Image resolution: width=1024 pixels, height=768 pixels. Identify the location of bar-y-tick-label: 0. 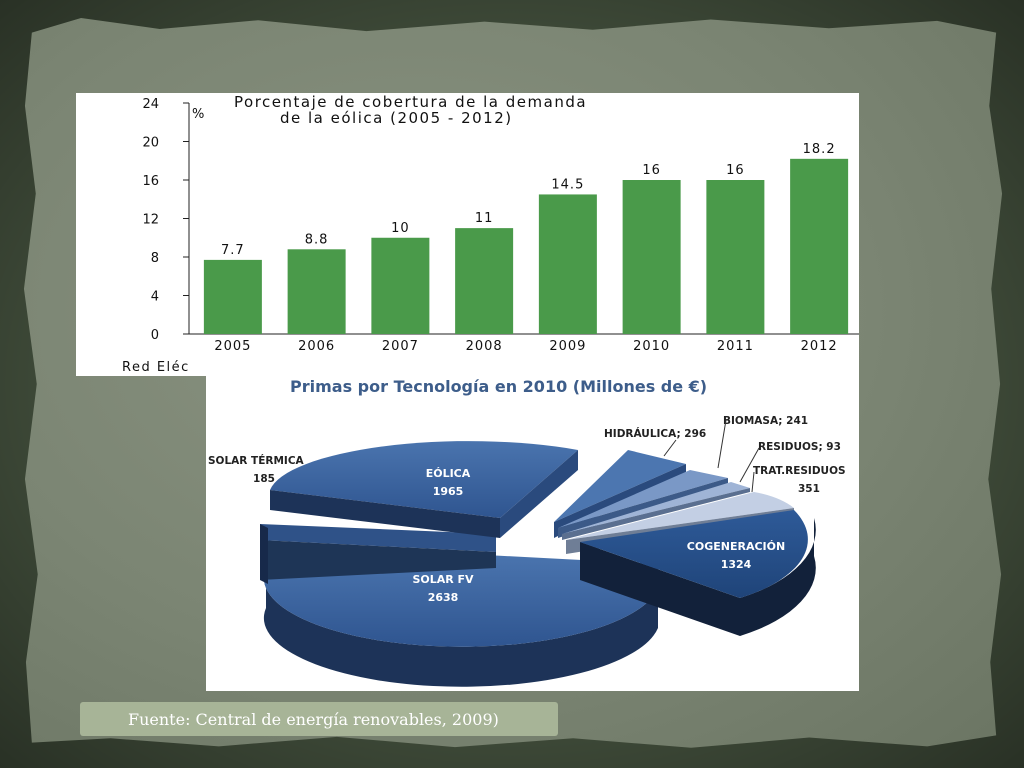
(155, 335).